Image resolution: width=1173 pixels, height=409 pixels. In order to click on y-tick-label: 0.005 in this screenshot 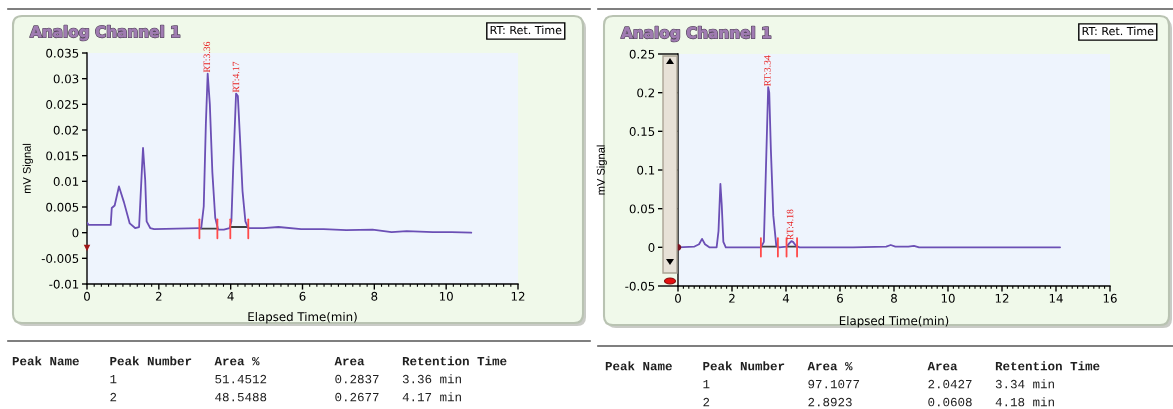, I will do `click(62, 207)`.